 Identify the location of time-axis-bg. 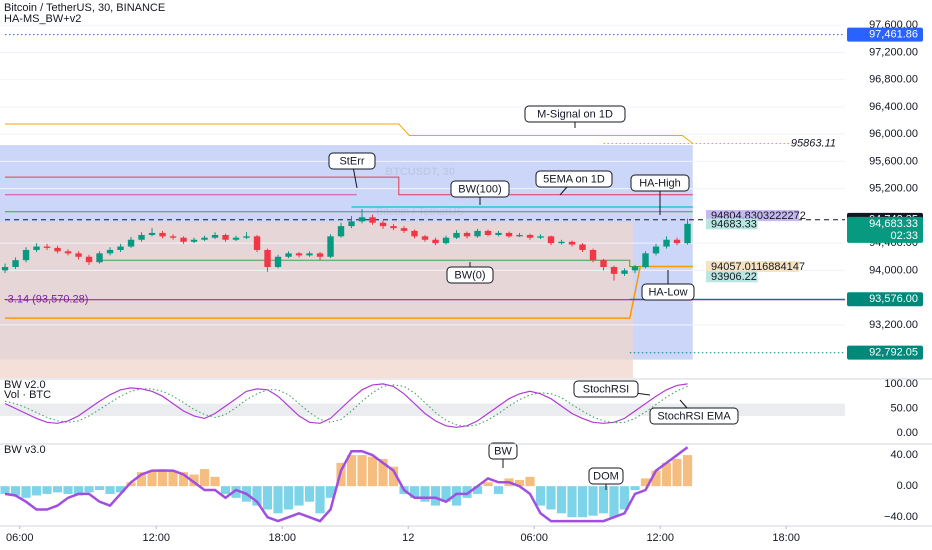
(466, 538).